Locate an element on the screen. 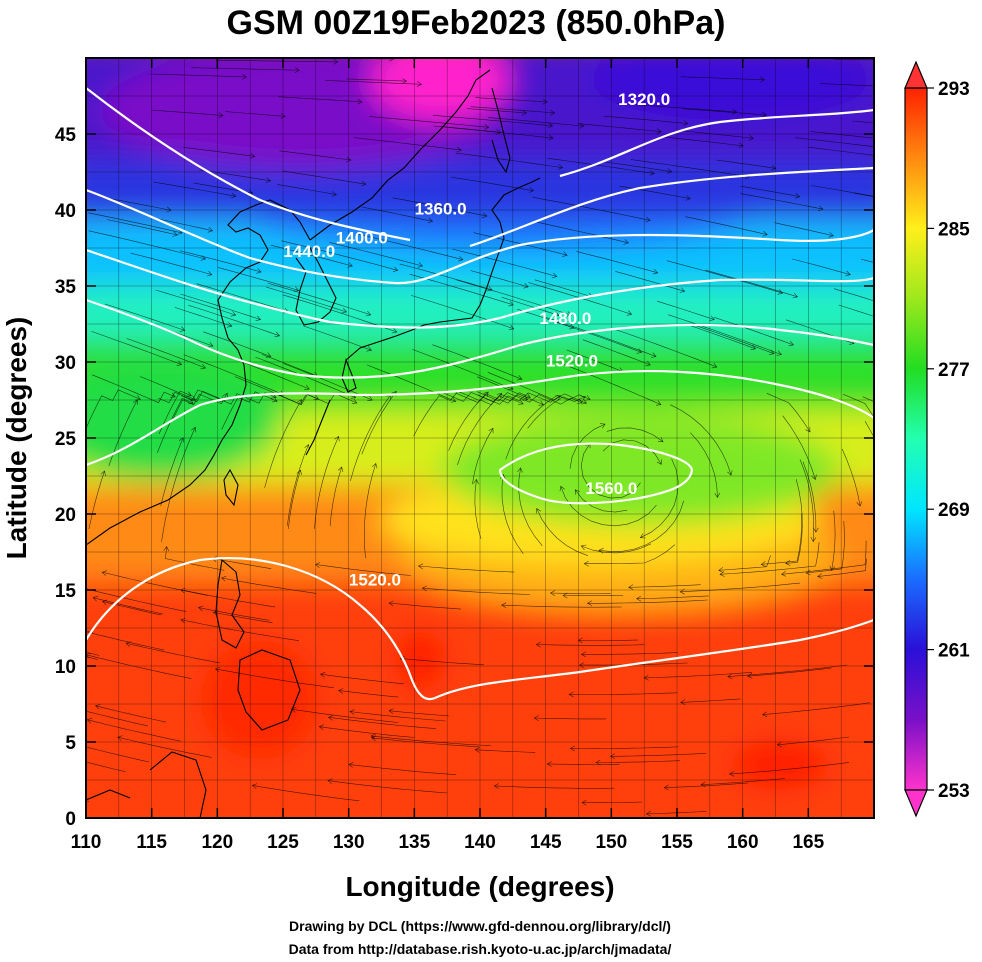 The height and width of the screenshot is (962, 982). x-axis-title: Longitude (degrees) is located at coordinates (479, 886).